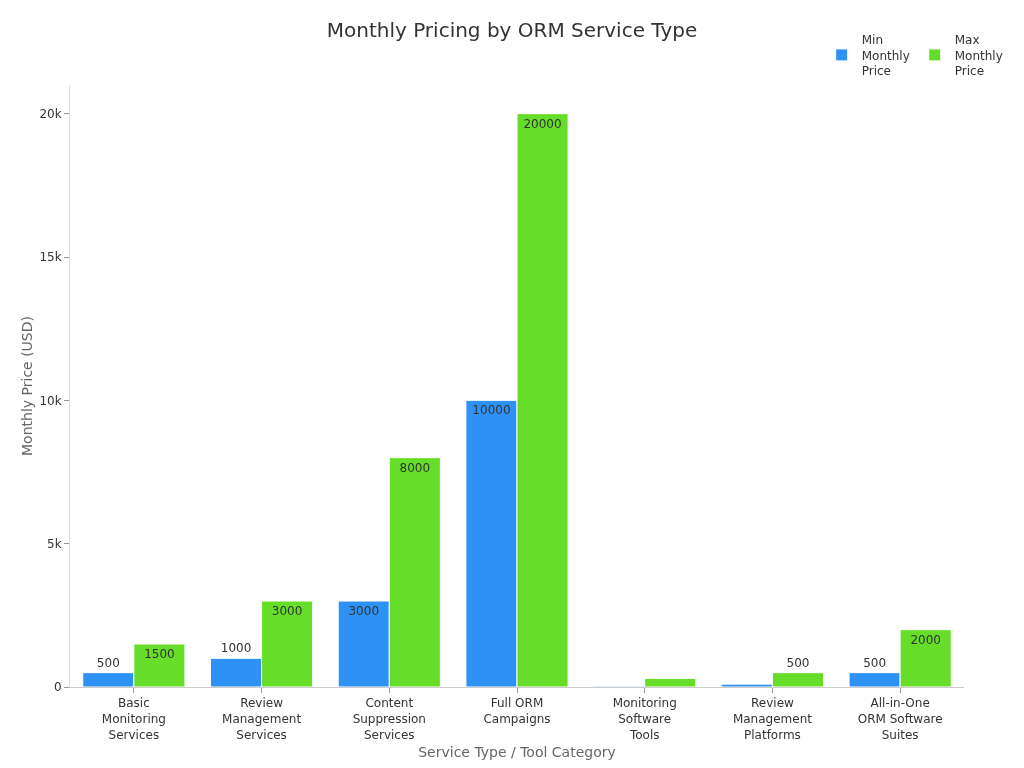  I want to click on y-tick-label: 10k, so click(50, 400).